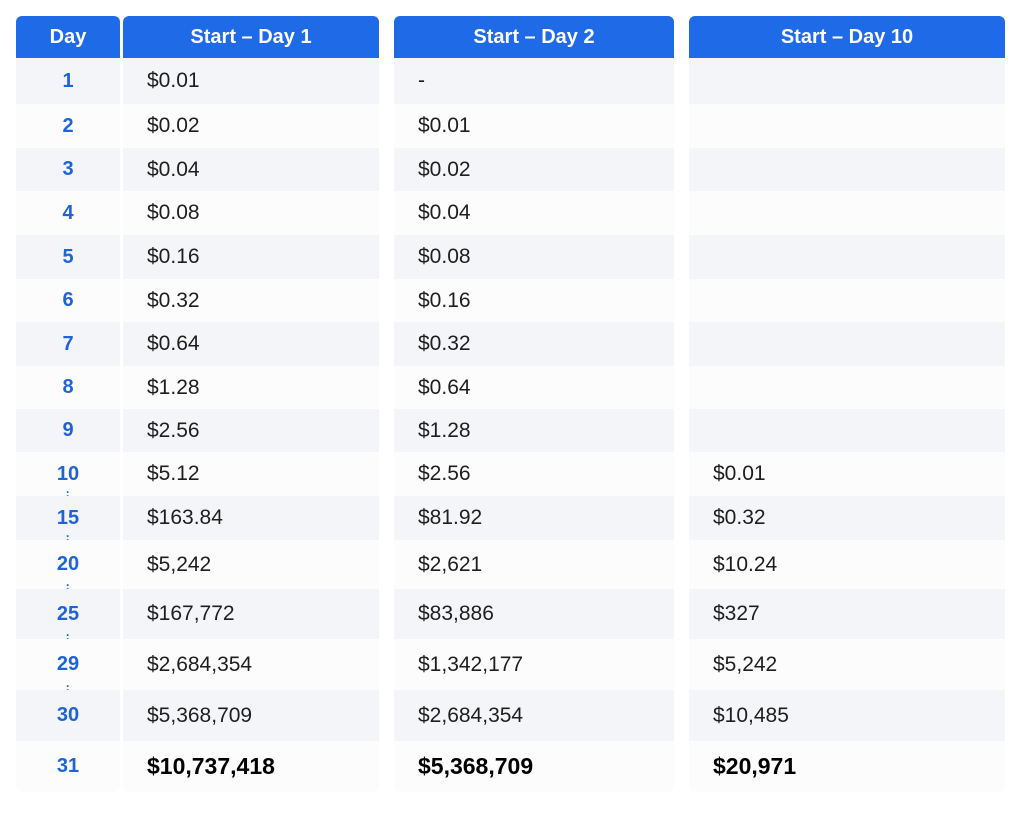  Describe the element at coordinates (173, 300) in the screenshot. I see `start-day-1-cell-value: $0.32` at that location.